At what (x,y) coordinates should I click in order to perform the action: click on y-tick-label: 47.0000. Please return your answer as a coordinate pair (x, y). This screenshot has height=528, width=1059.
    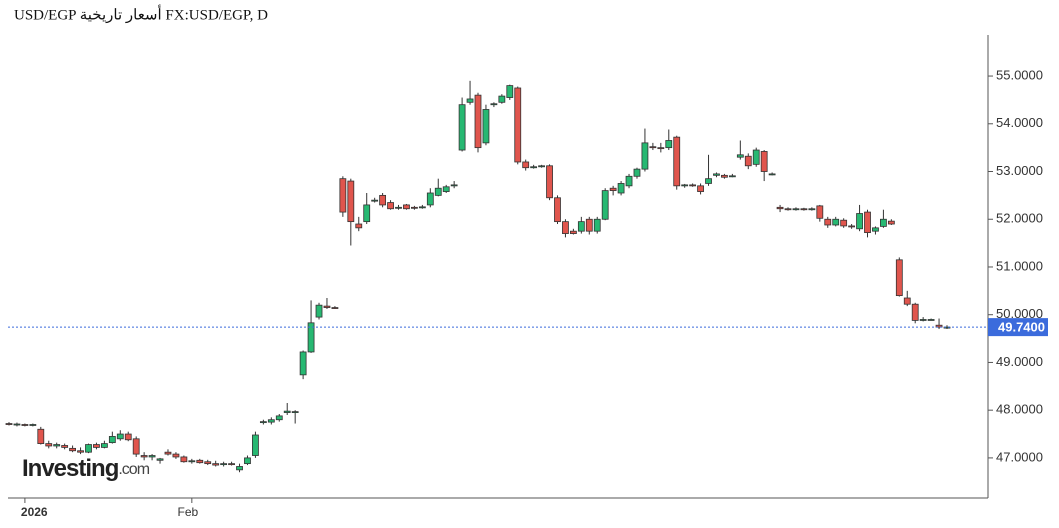
    Looking at the image, I should click on (1019, 456).